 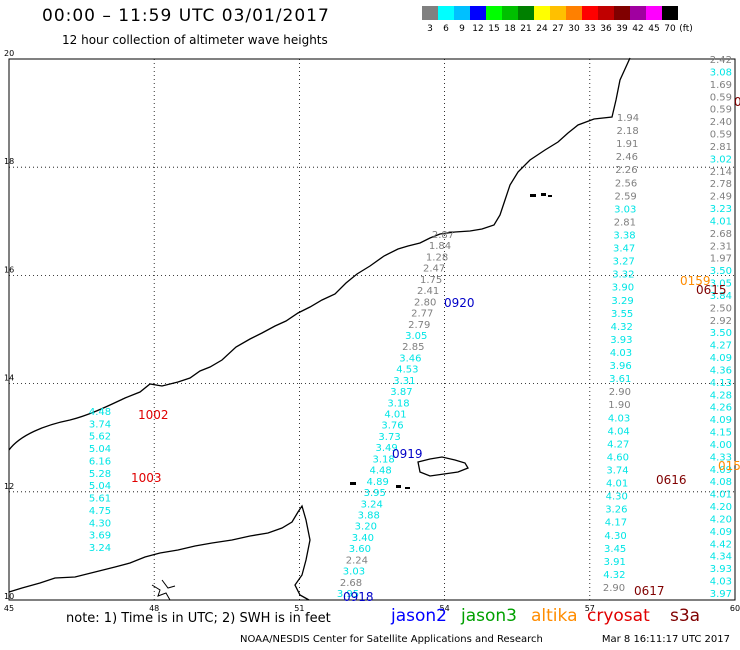 What do you see at coordinates (100, 449) in the screenshot?
I see `wave-height-value: 5.04` at bounding box center [100, 449].